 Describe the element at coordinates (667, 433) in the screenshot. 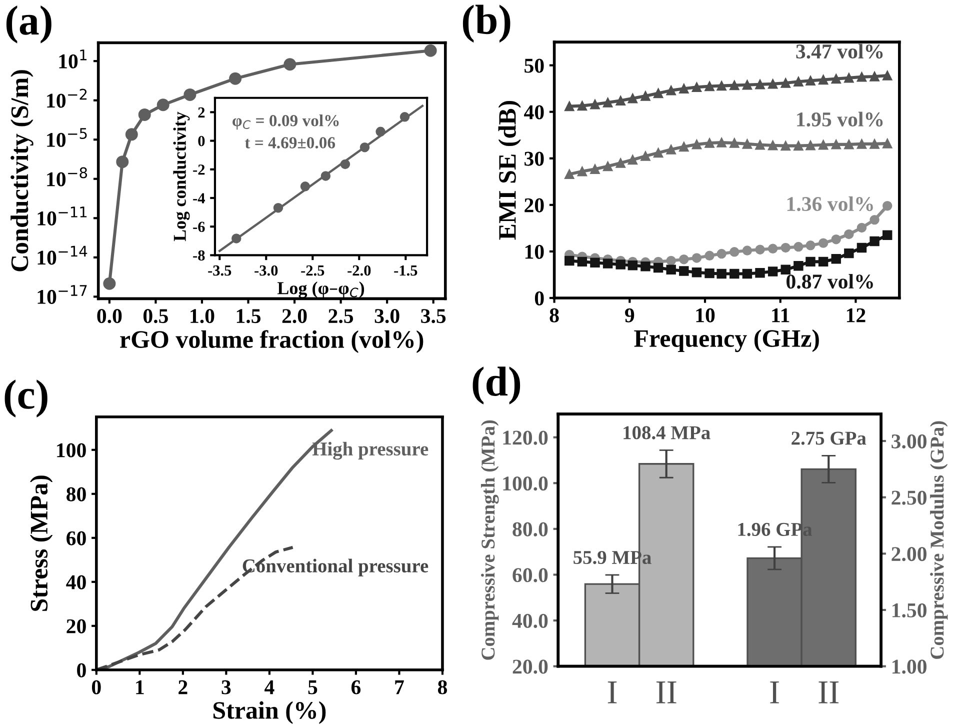

I see `data-label: 108.4 MPa` at that location.